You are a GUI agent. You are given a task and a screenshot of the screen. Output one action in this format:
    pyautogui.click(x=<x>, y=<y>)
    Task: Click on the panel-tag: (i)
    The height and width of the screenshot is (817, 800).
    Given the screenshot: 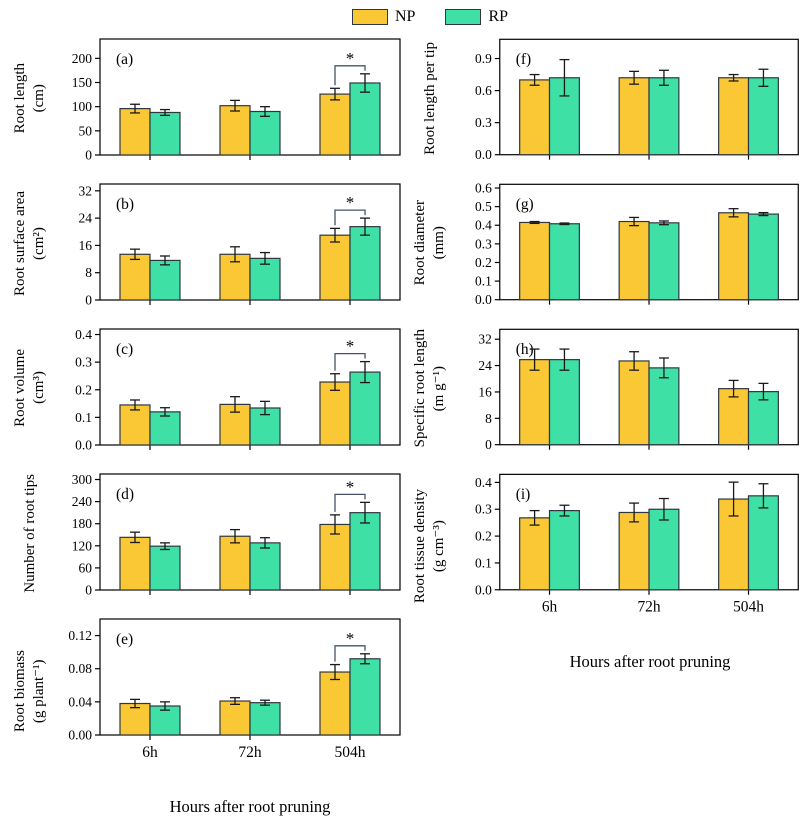 What is the action you would take?
    pyautogui.click(x=522, y=494)
    